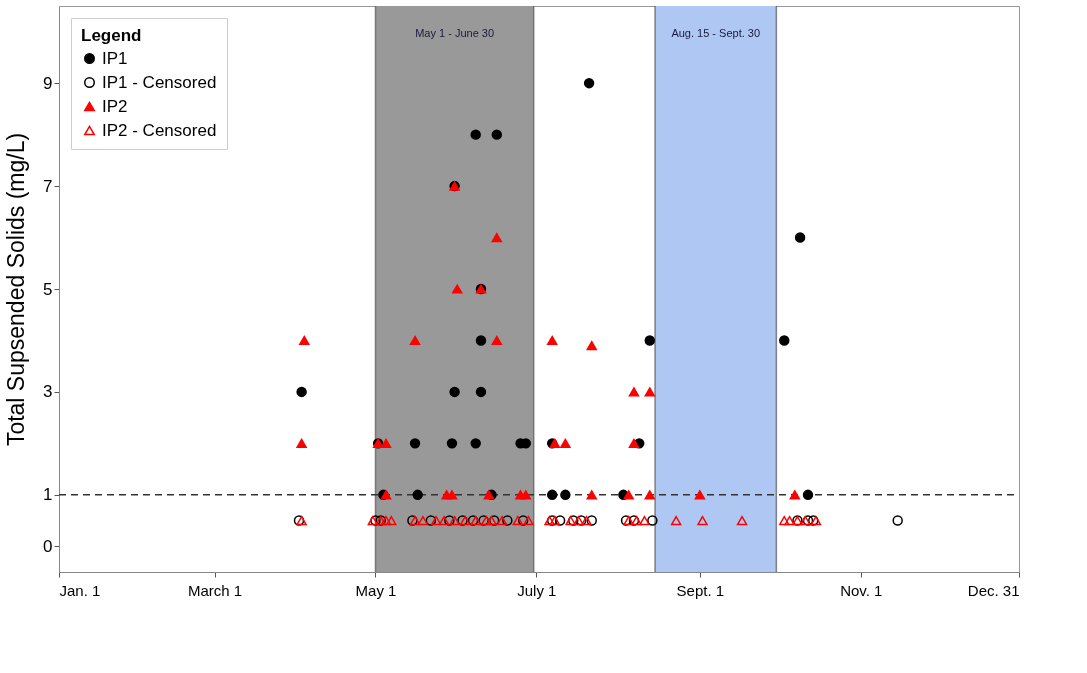  What do you see at coordinates (80, 590) in the screenshot?
I see `x-tick-label: Jan. 1` at bounding box center [80, 590].